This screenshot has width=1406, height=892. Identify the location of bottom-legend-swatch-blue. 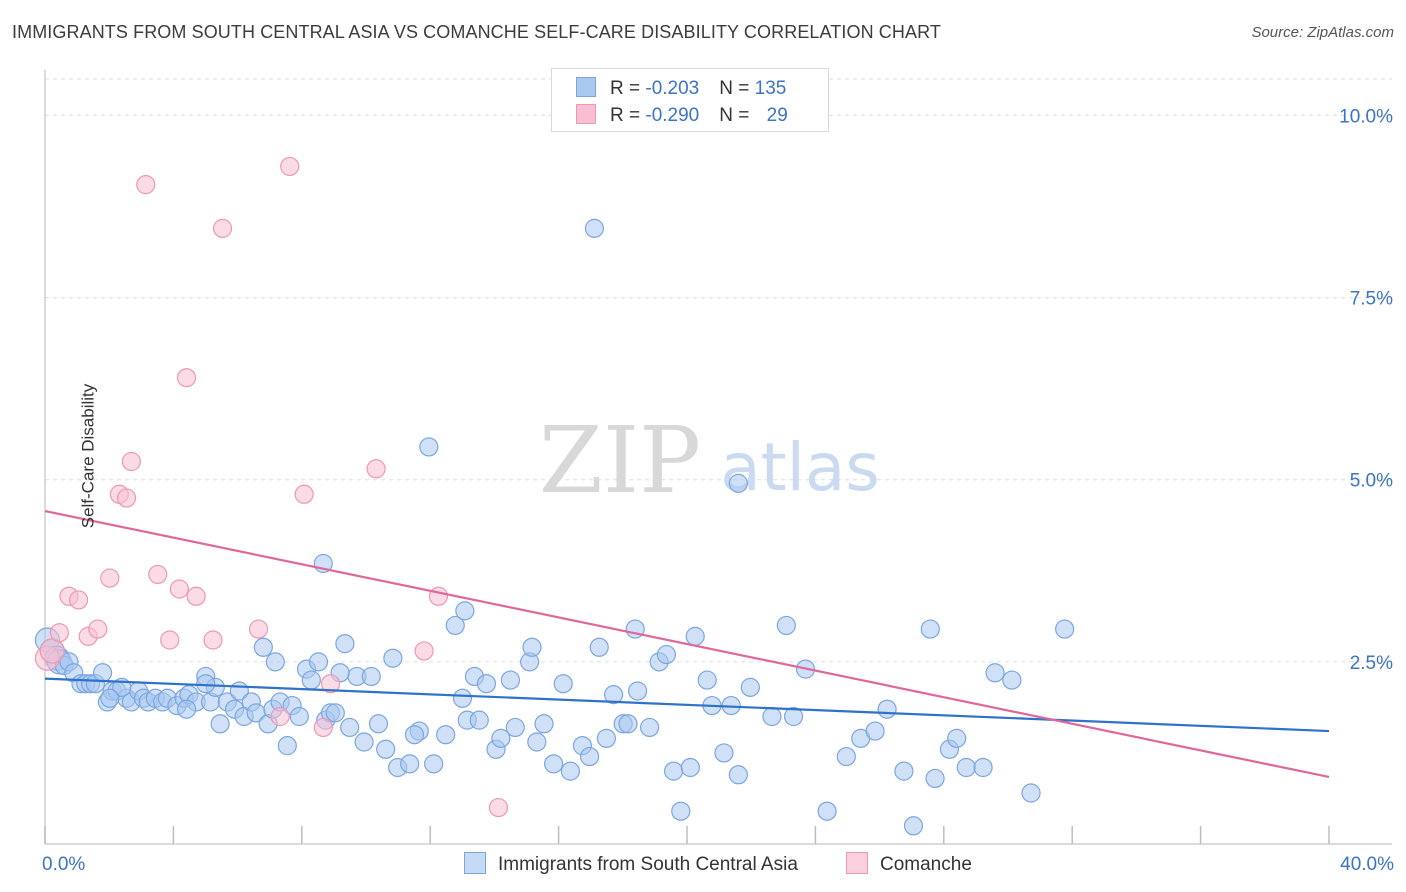
(475, 863).